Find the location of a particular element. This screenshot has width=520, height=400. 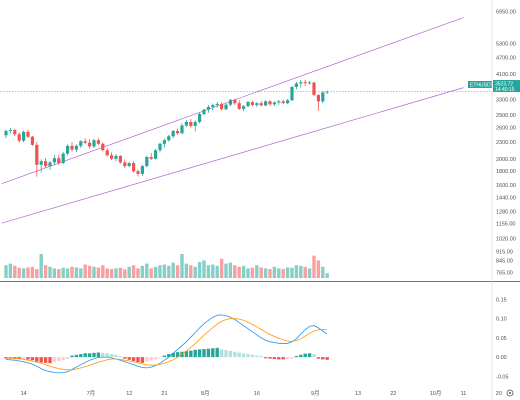

price-tick-label: 2000.00 is located at coordinates (506, 160).